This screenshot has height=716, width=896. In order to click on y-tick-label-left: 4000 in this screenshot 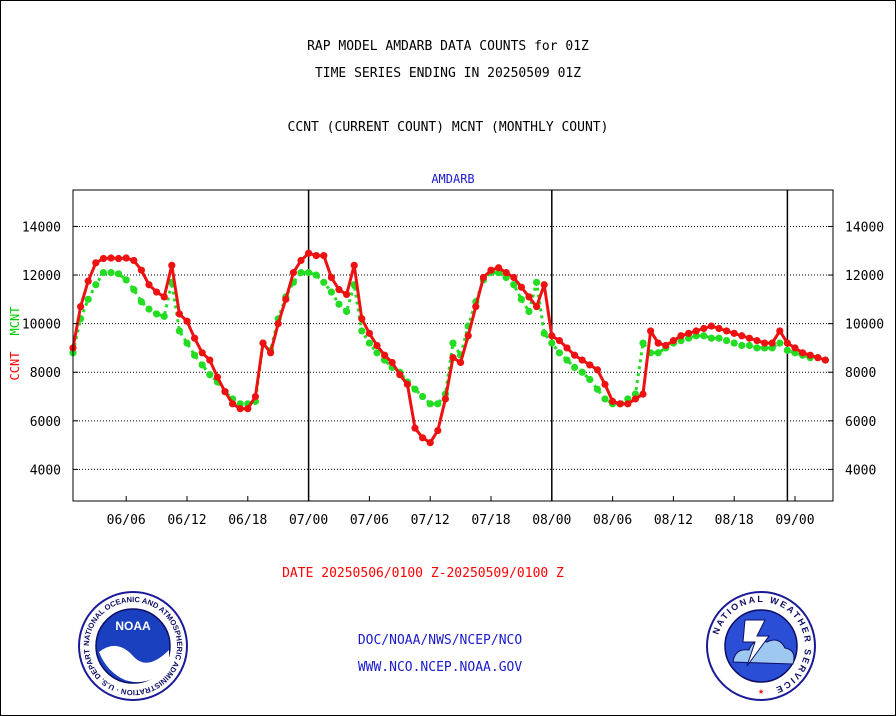, I will do `click(45, 470)`.